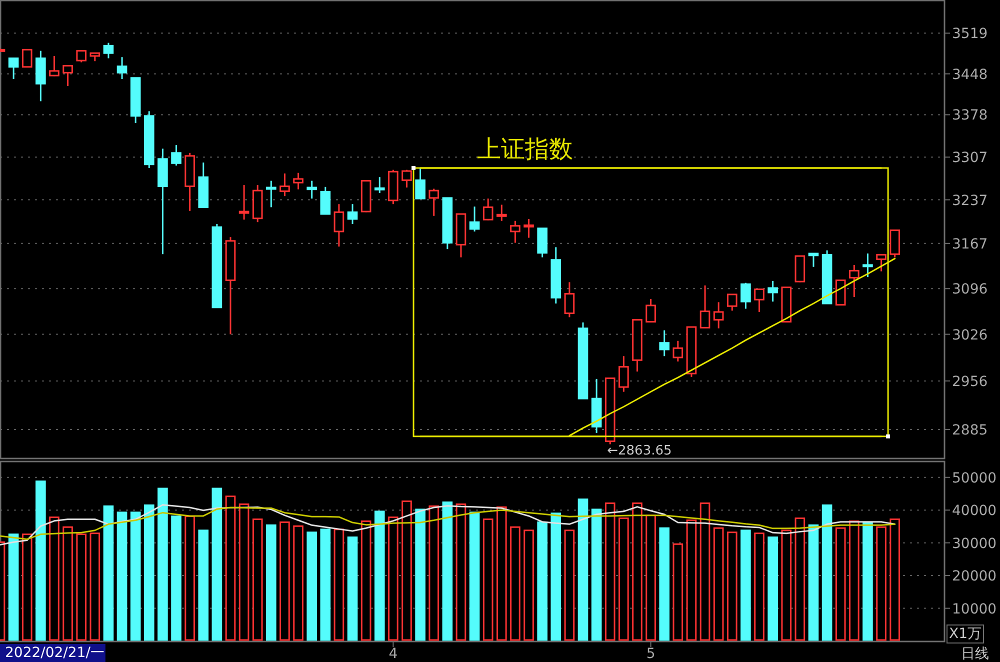 The height and width of the screenshot is (662, 1000). What do you see at coordinates (651, 654) in the screenshot?
I see `x-tick-label: 5` at bounding box center [651, 654].